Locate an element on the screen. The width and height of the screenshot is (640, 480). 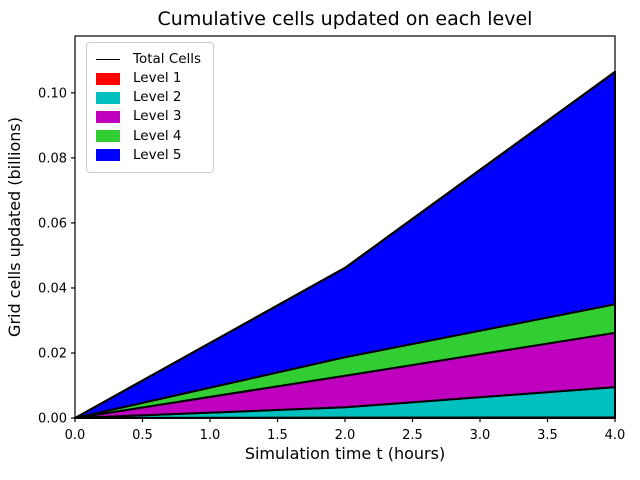
x-tick-label: 0.5 is located at coordinates (142, 435).